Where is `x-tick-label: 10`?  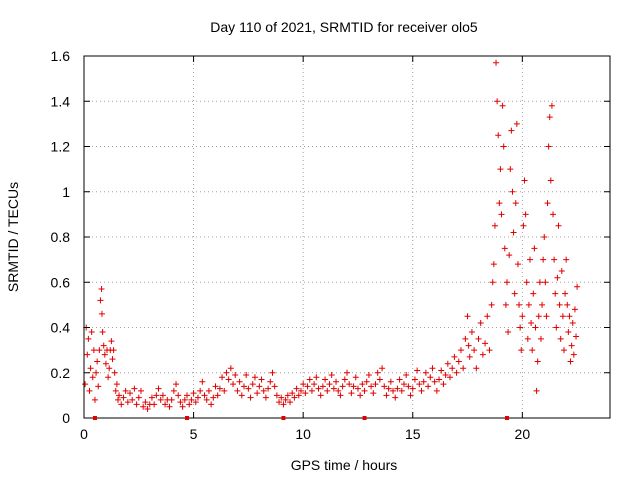 x-tick-label: 10 is located at coordinates (303, 434).